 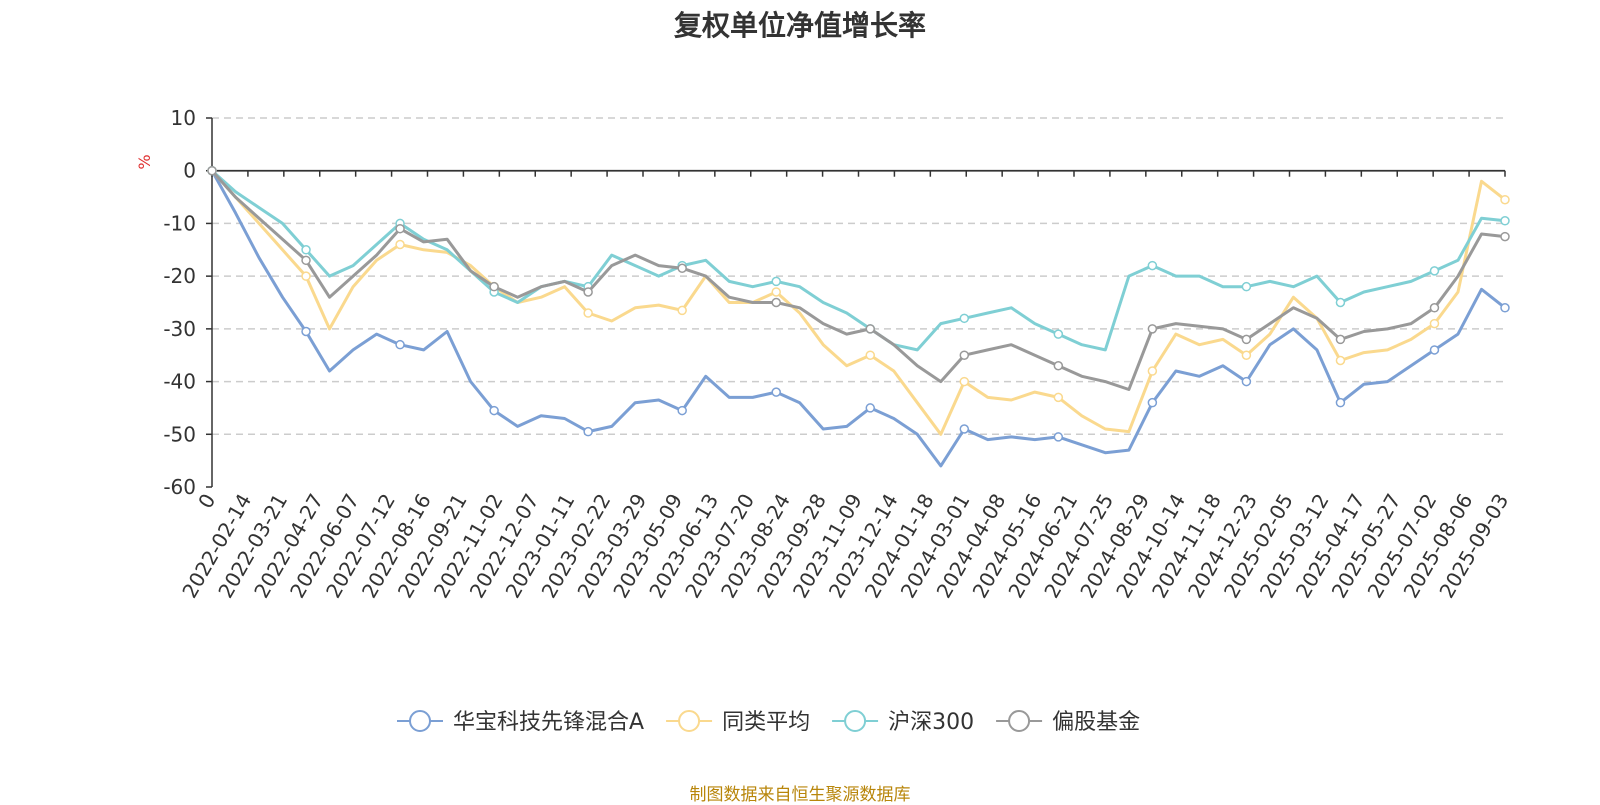 What do you see at coordinates (931, 722) in the screenshot?
I see `legend-label: 沪深300` at bounding box center [931, 722].